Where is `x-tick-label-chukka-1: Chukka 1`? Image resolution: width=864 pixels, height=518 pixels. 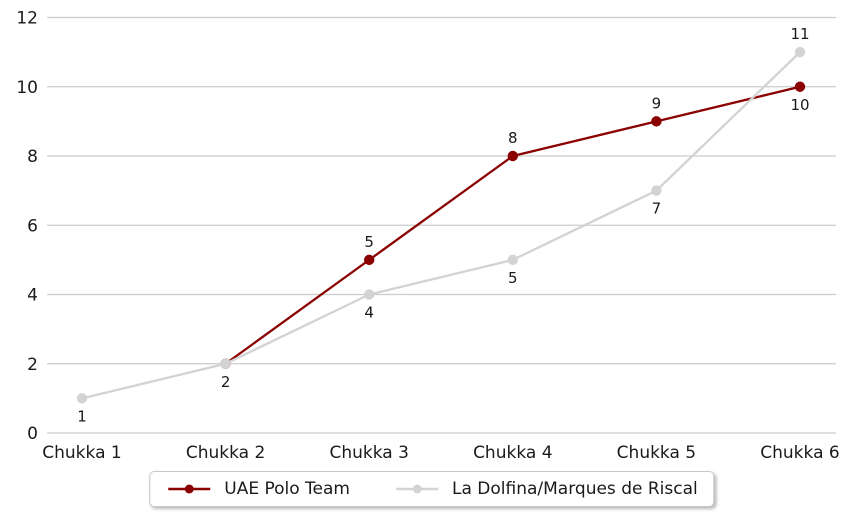 x-tick-label-chukka-1: Chukka 1 is located at coordinates (81, 453).